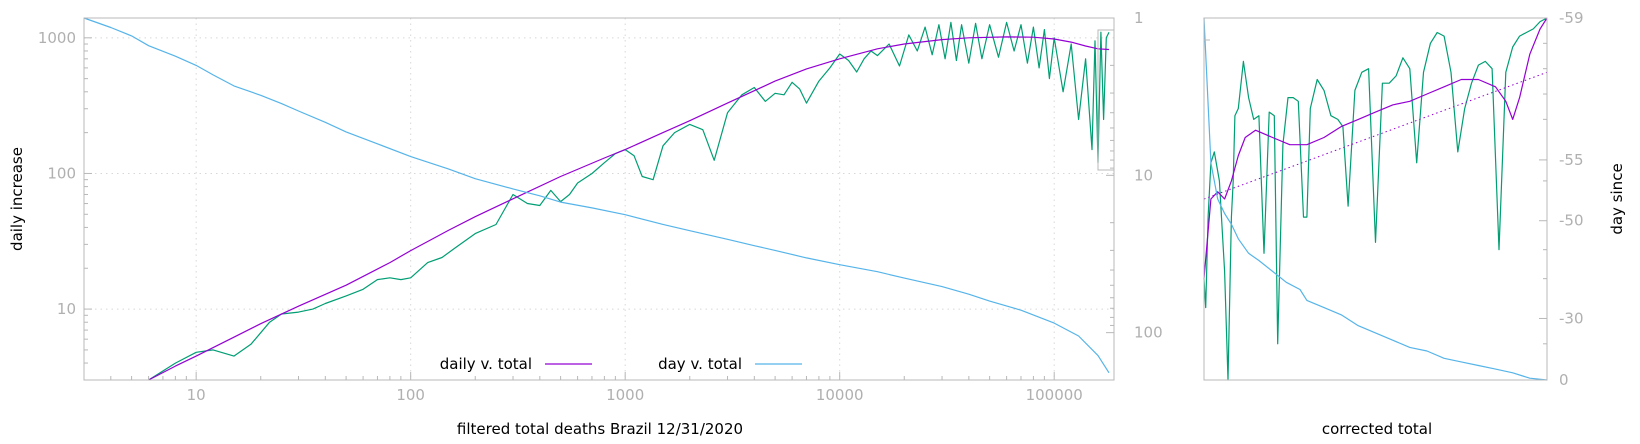  I want to click on legend: daily v. total day v. total, so click(621, 364).